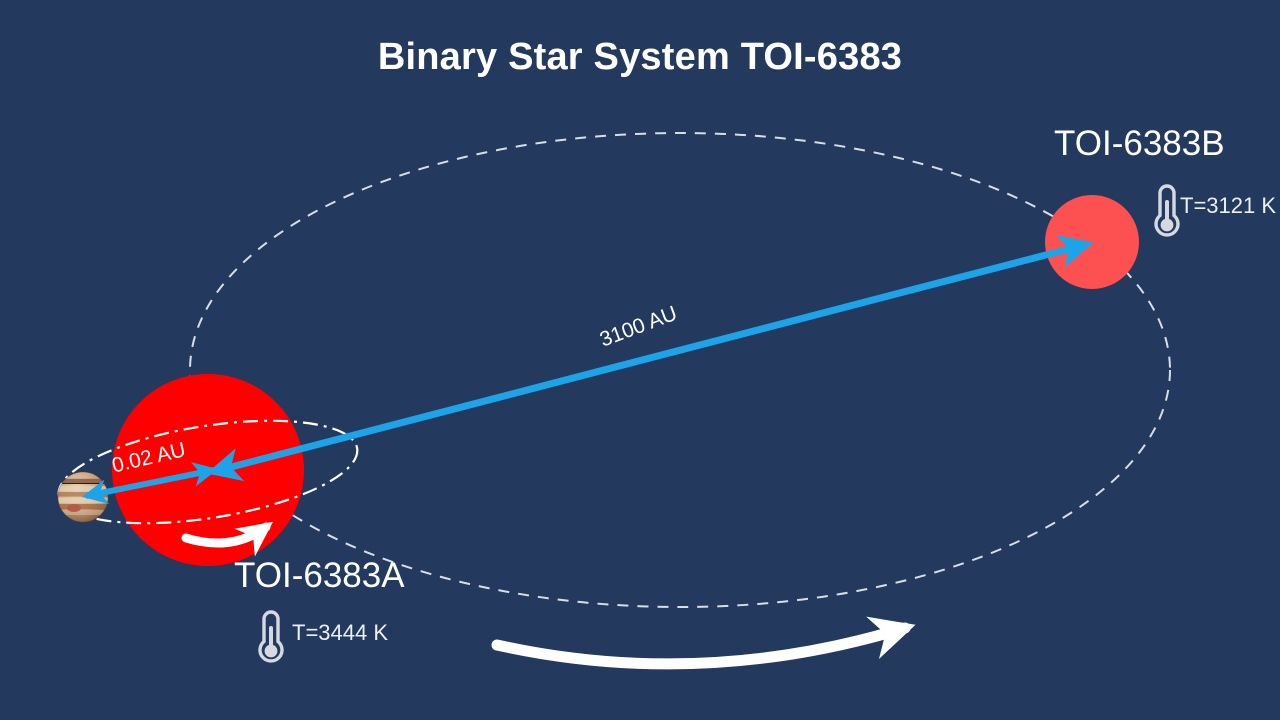 This screenshot has width=1280, height=720. I want to click on rotation-arrow-icon, so click(227, 539).